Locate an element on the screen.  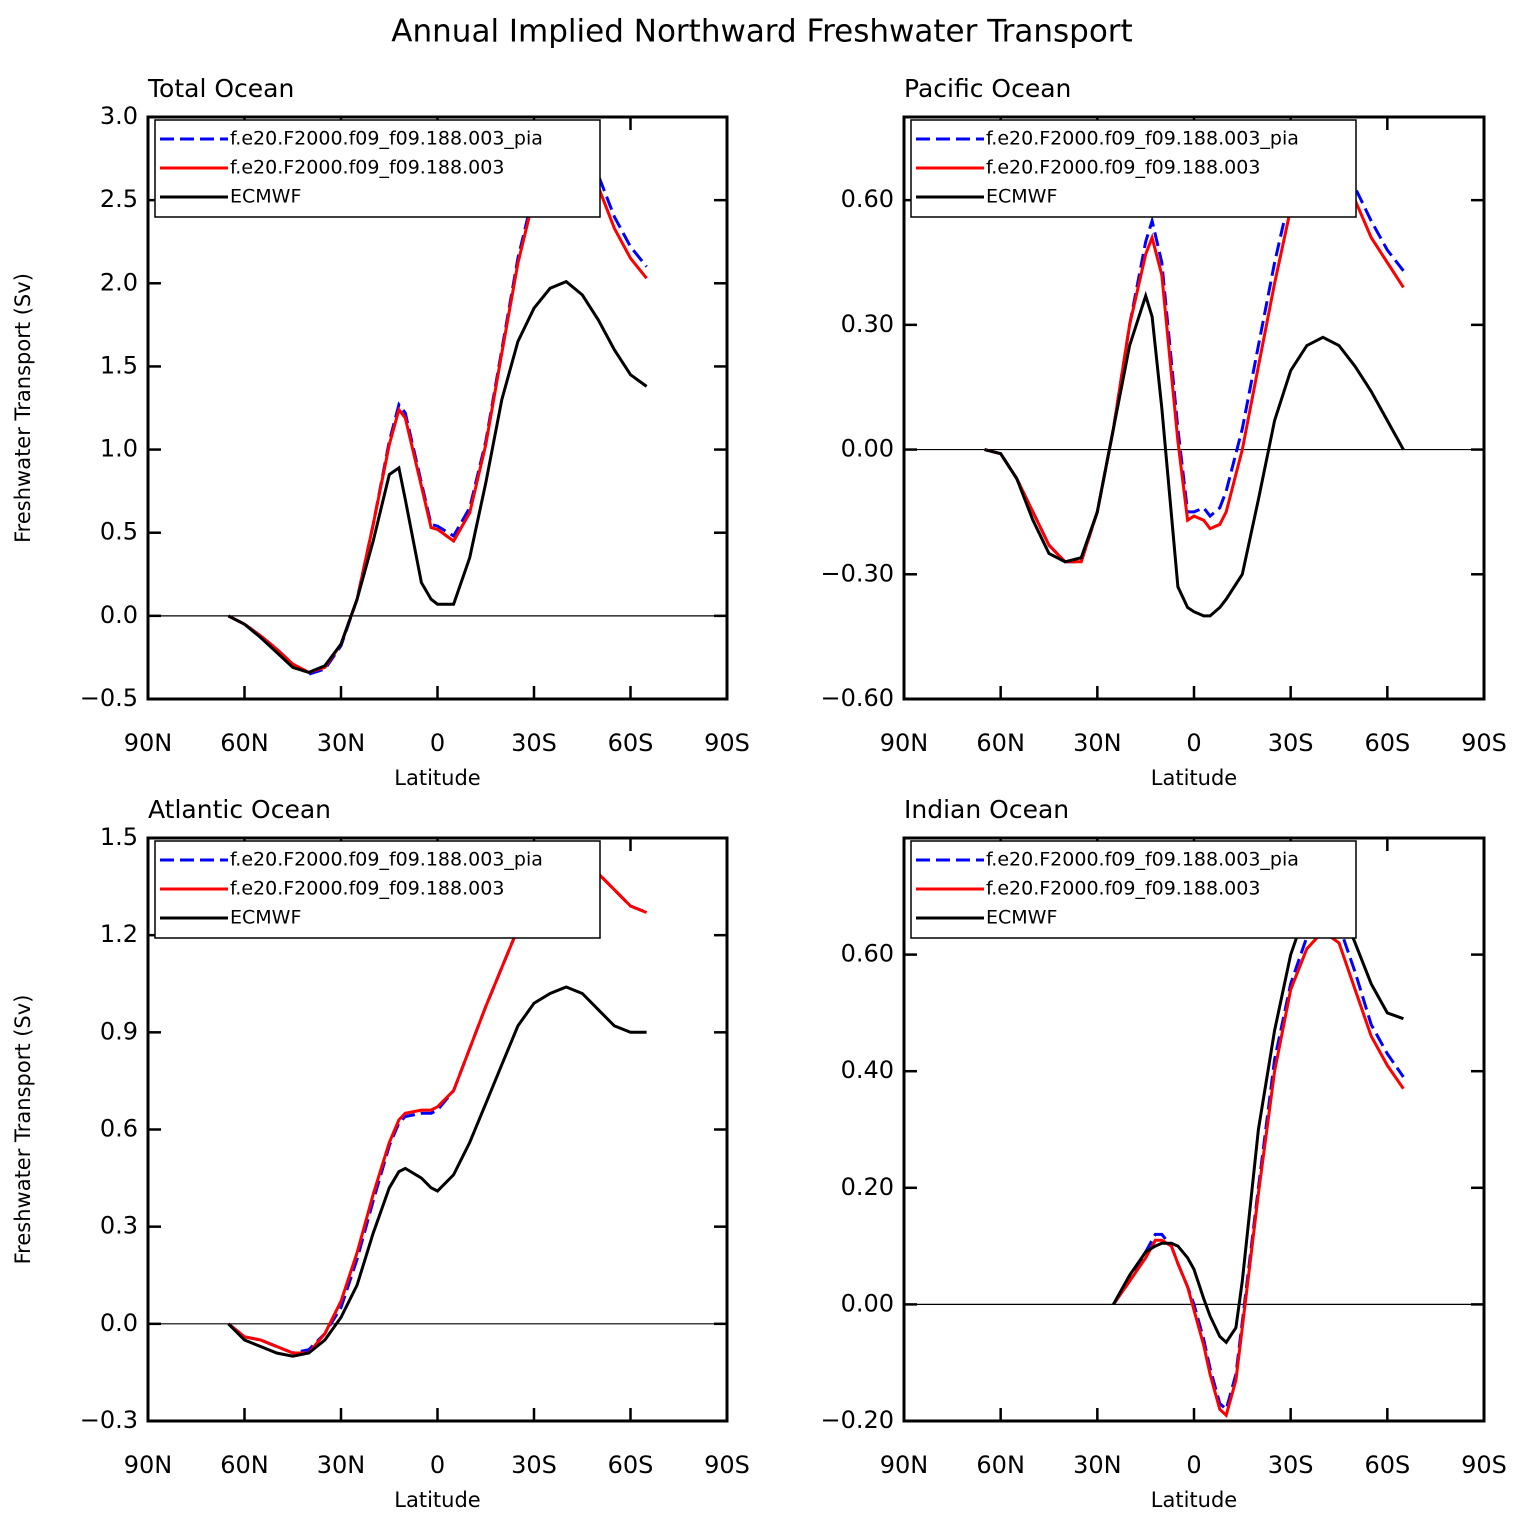
y-tick-label: 0.5 is located at coordinates (119, 532).